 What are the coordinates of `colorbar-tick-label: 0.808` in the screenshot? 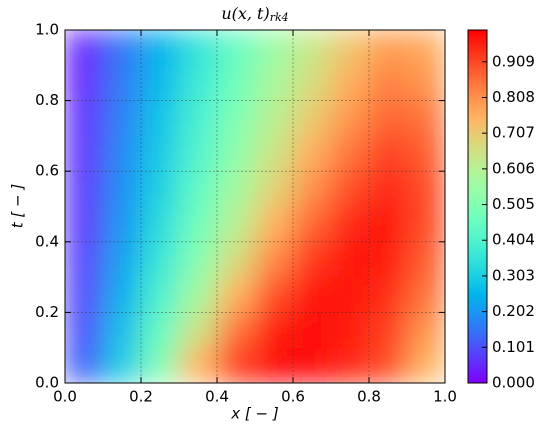 It's located at (513, 97).